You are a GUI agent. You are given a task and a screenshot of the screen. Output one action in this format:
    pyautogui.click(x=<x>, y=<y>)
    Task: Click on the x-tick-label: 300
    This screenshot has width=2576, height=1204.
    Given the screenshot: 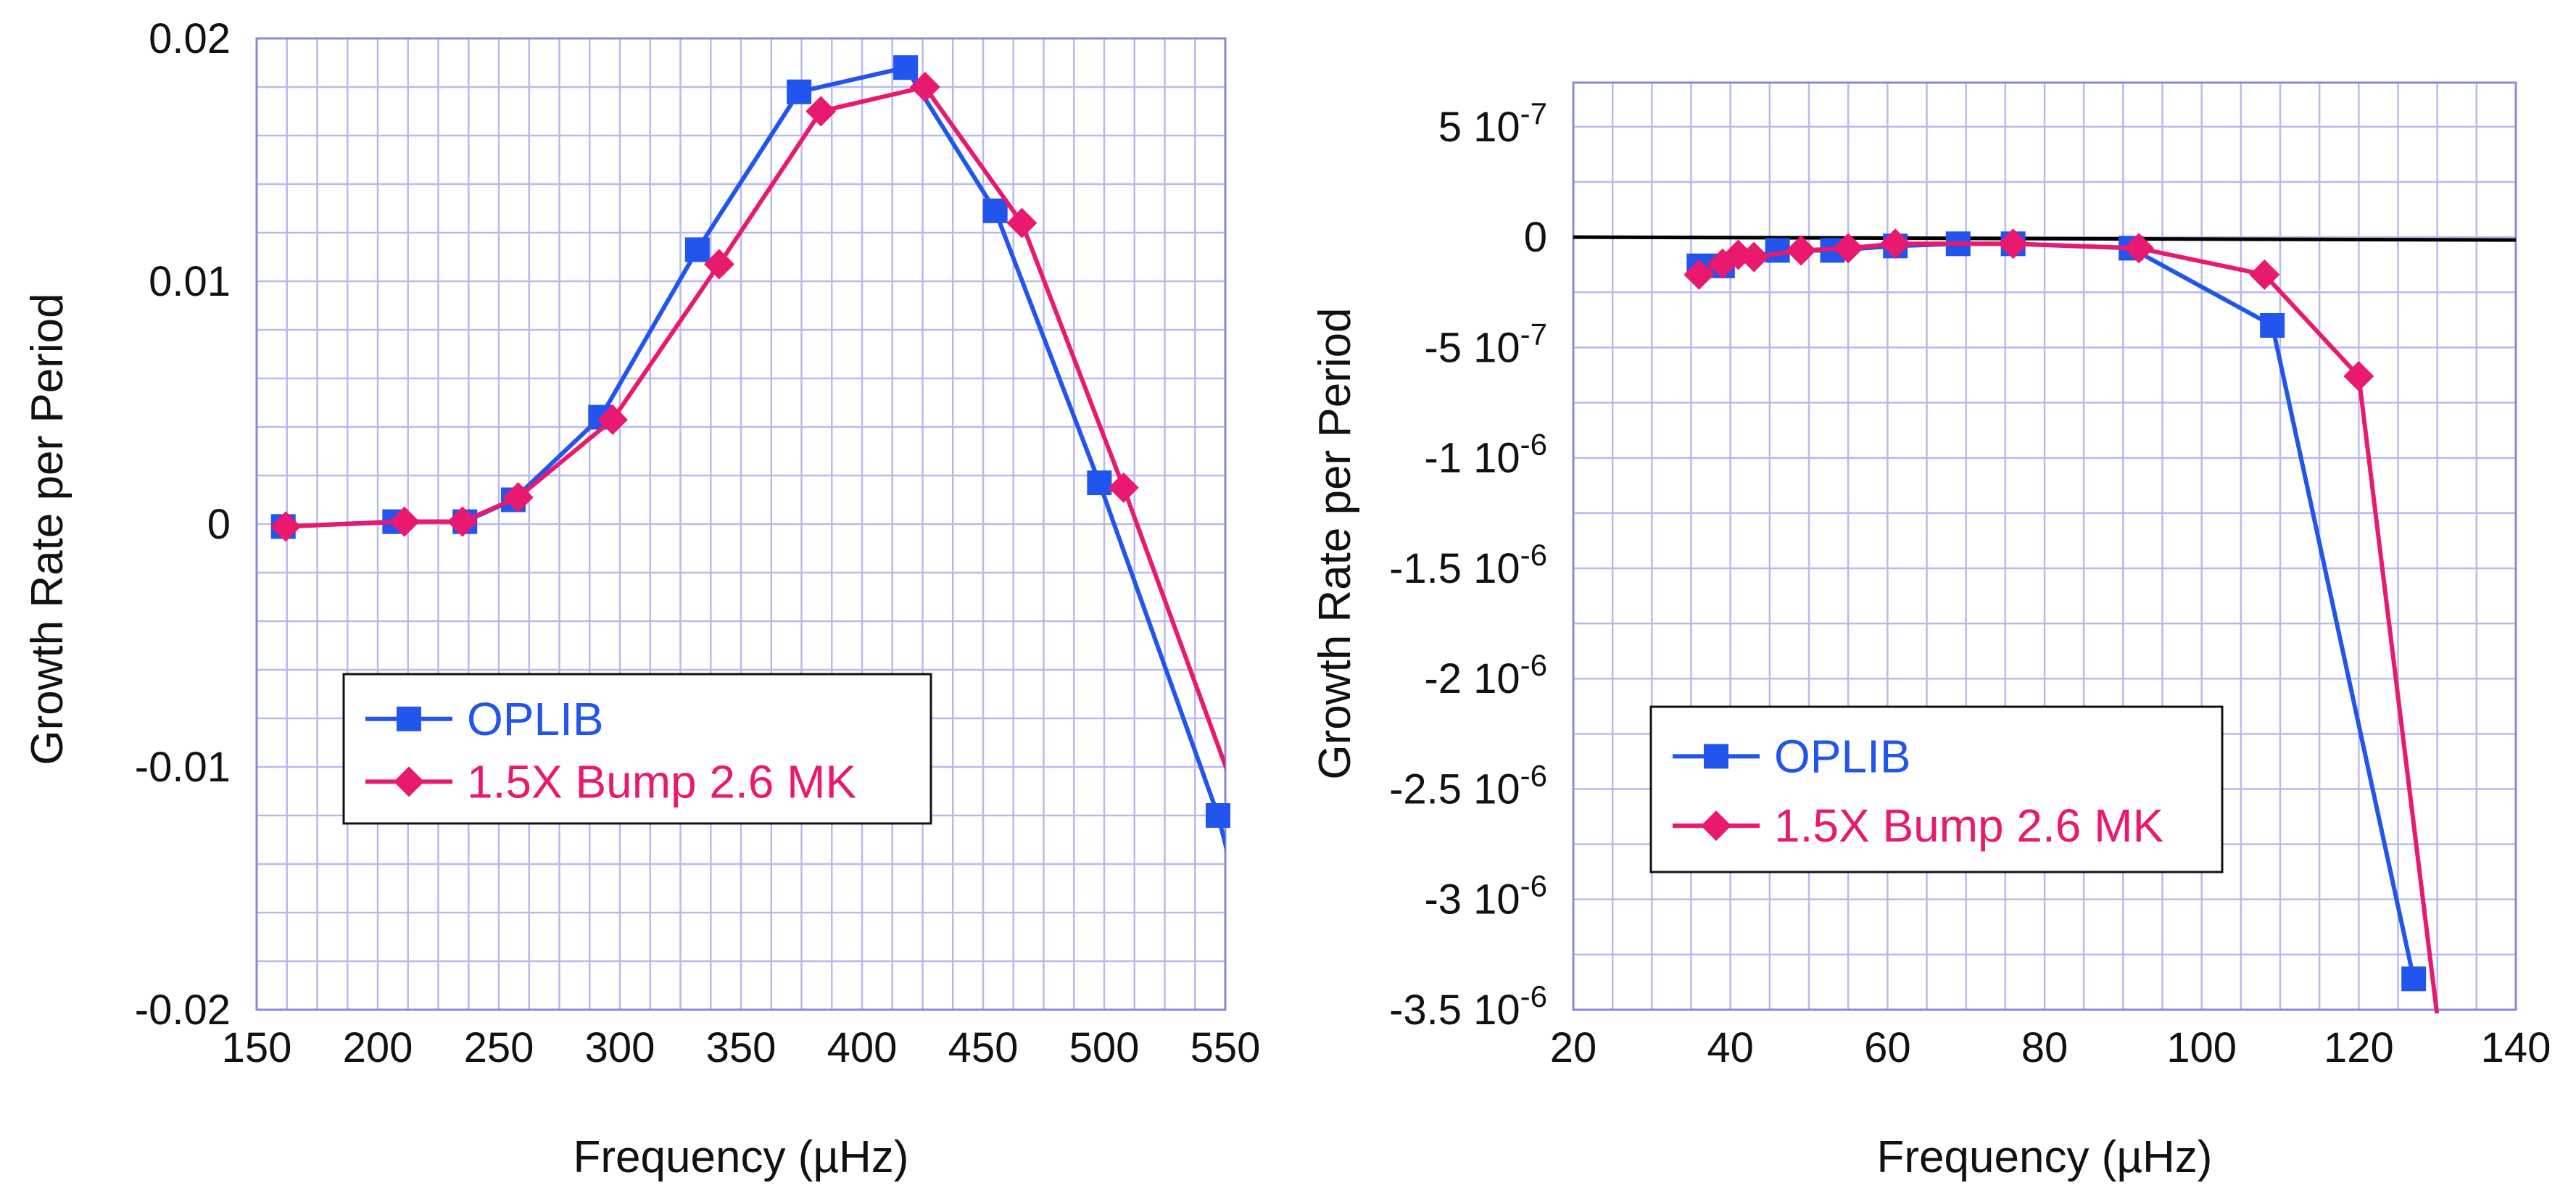 What is the action you would take?
    pyautogui.click(x=620, y=1047)
    